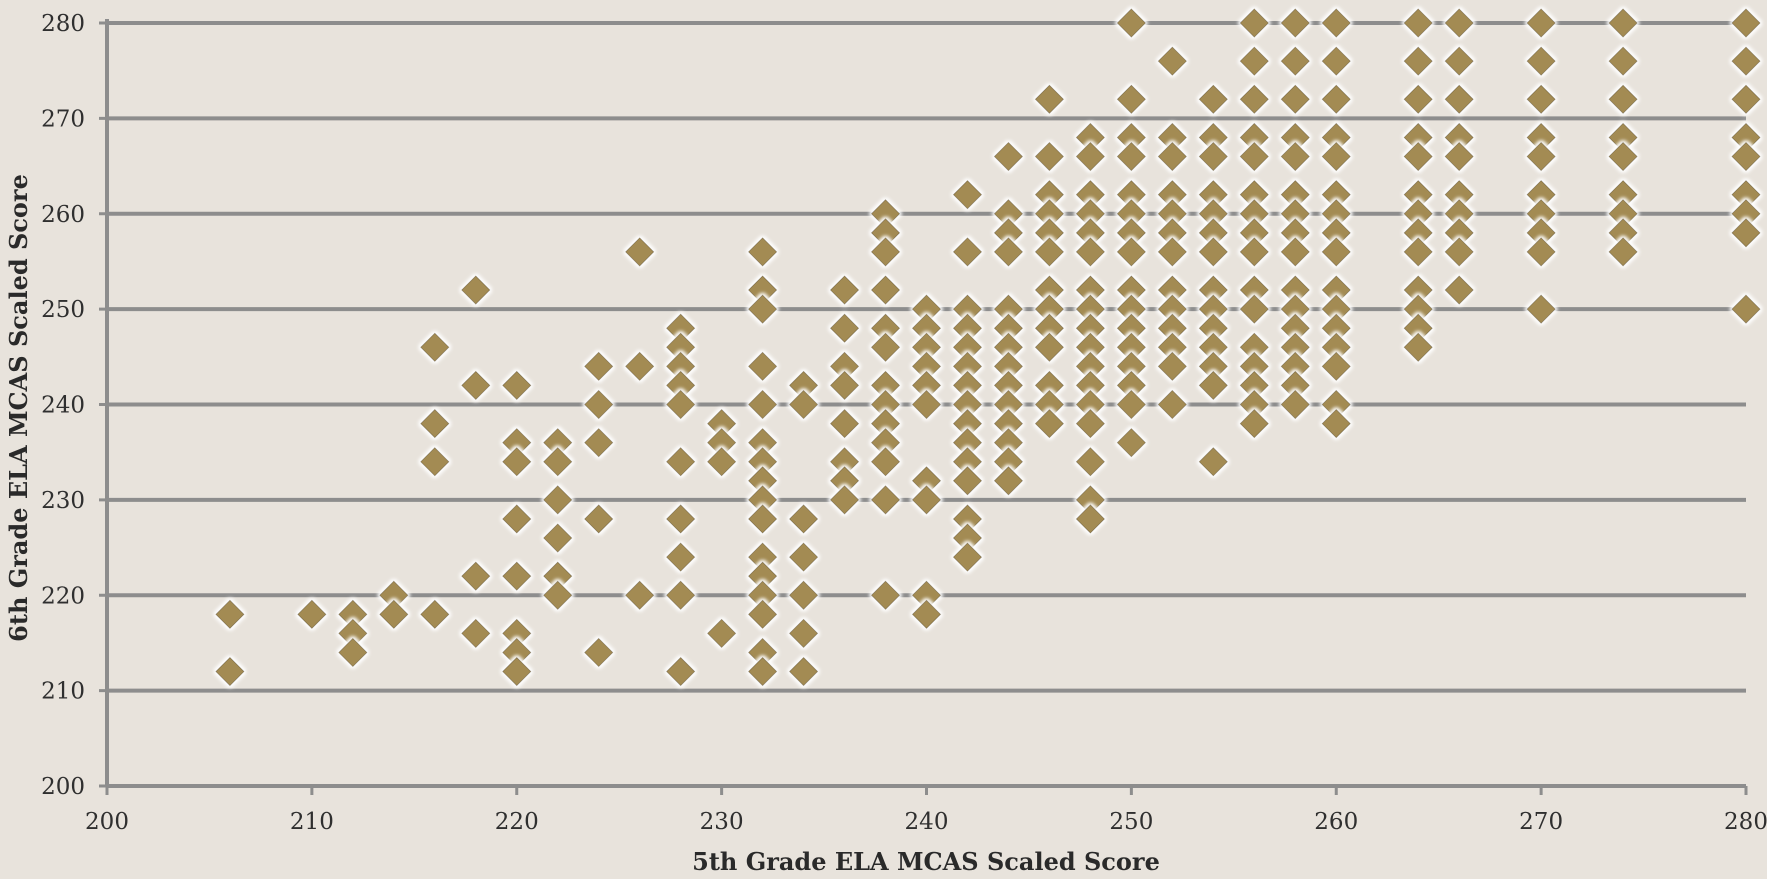  What do you see at coordinates (63, 310) in the screenshot?
I see `y-tick-label: 250` at bounding box center [63, 310].